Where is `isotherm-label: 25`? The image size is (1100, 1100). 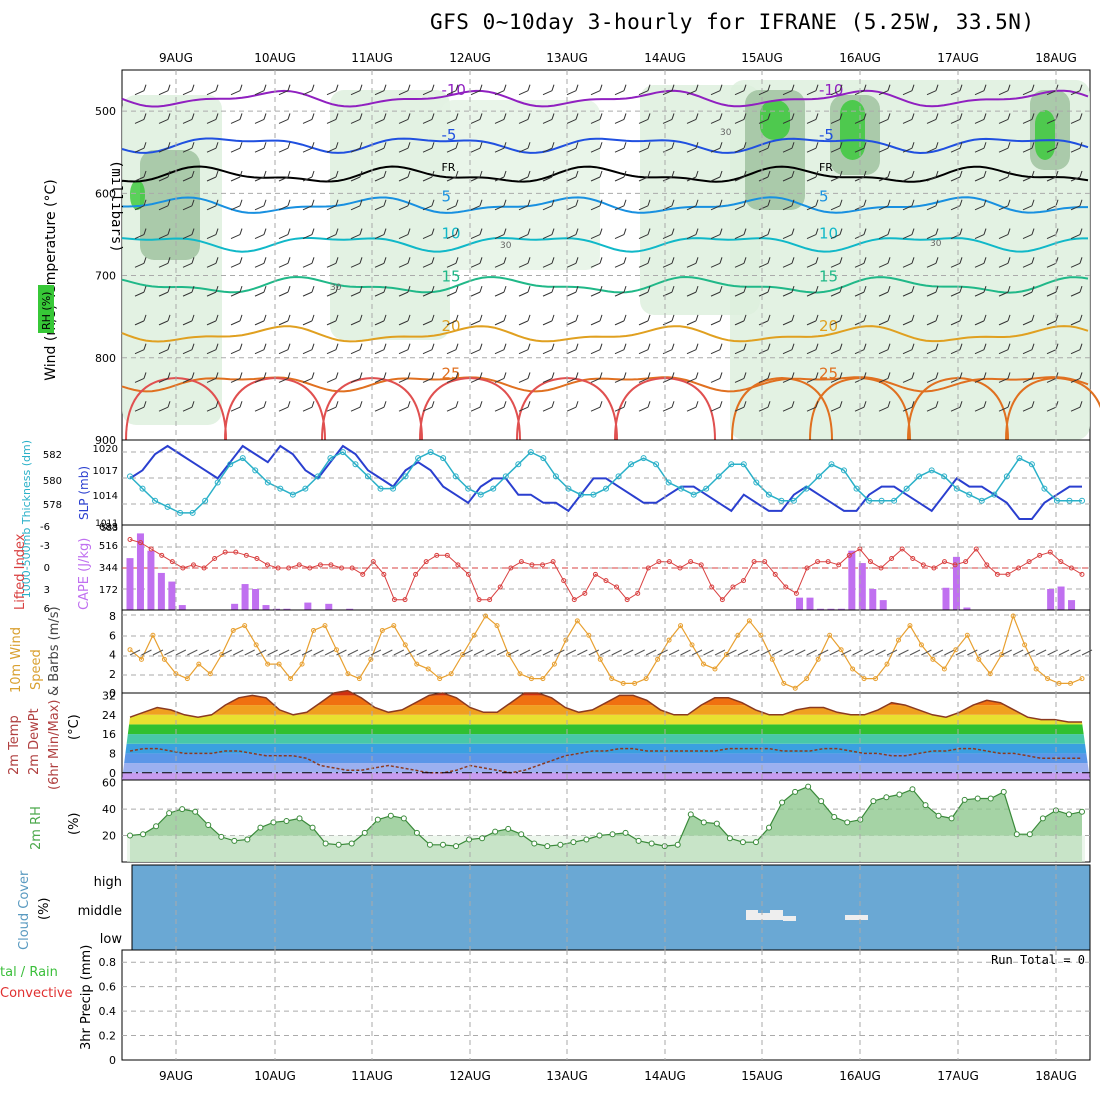
isotherm-label: 25 is located at coordinates (828, 373).